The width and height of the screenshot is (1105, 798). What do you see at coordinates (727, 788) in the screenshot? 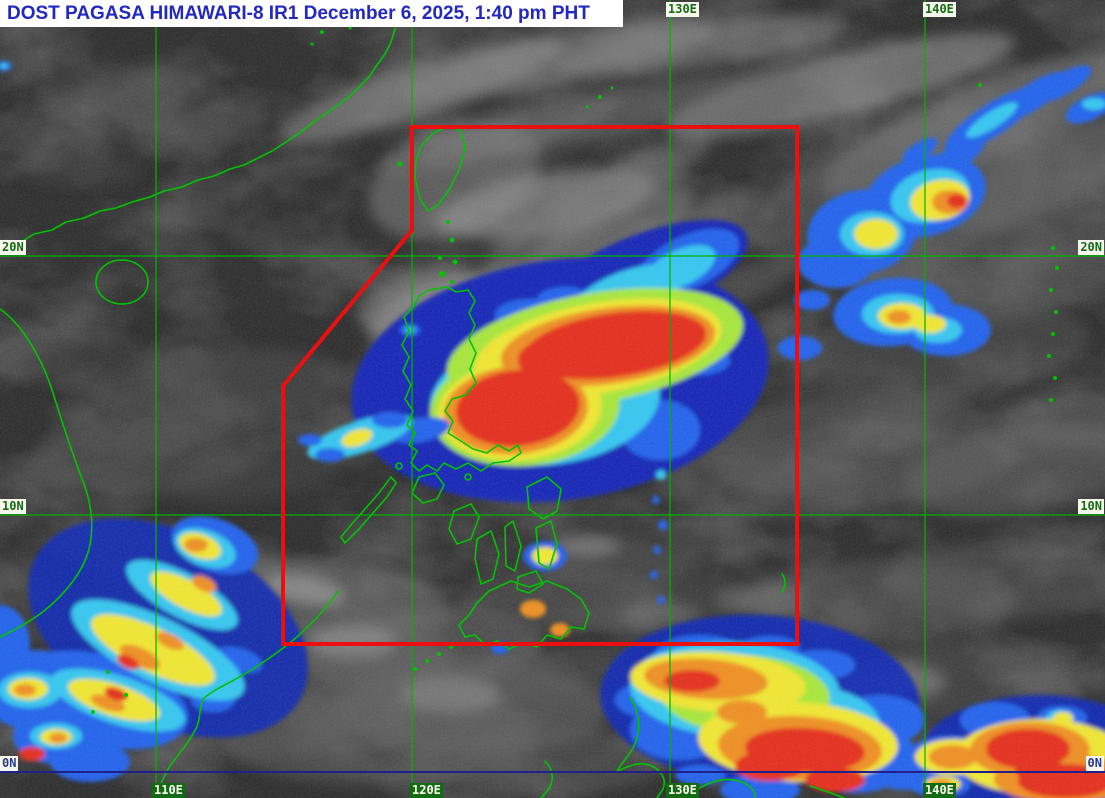
I see `coastline-sulawesi-south` at bounding box center [727, 788].